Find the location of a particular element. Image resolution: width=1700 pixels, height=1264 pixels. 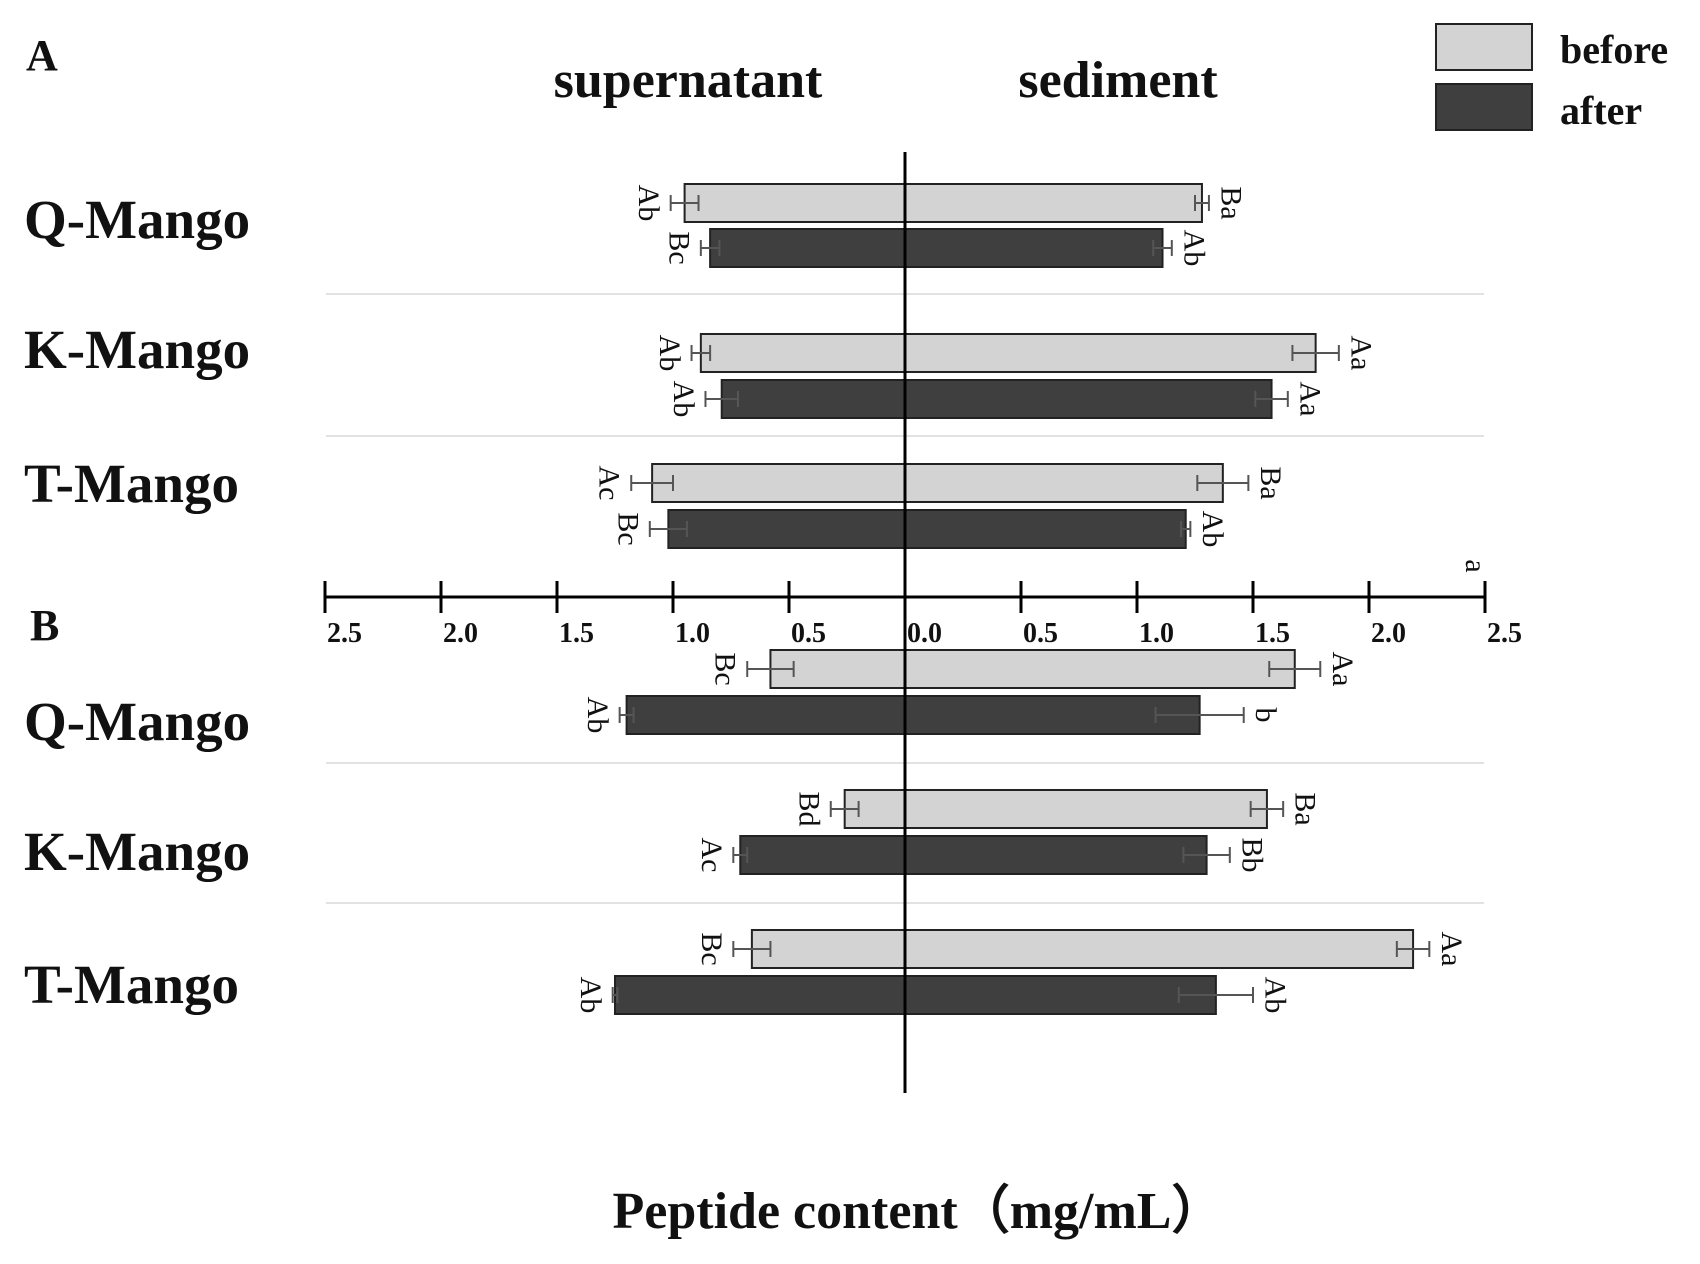

x-axis: 2.5 2.0 1.5 1.0 0.5 0.0 0.5 1.0 1.5 2.0 2.5 is located at coordinates (922, 615).